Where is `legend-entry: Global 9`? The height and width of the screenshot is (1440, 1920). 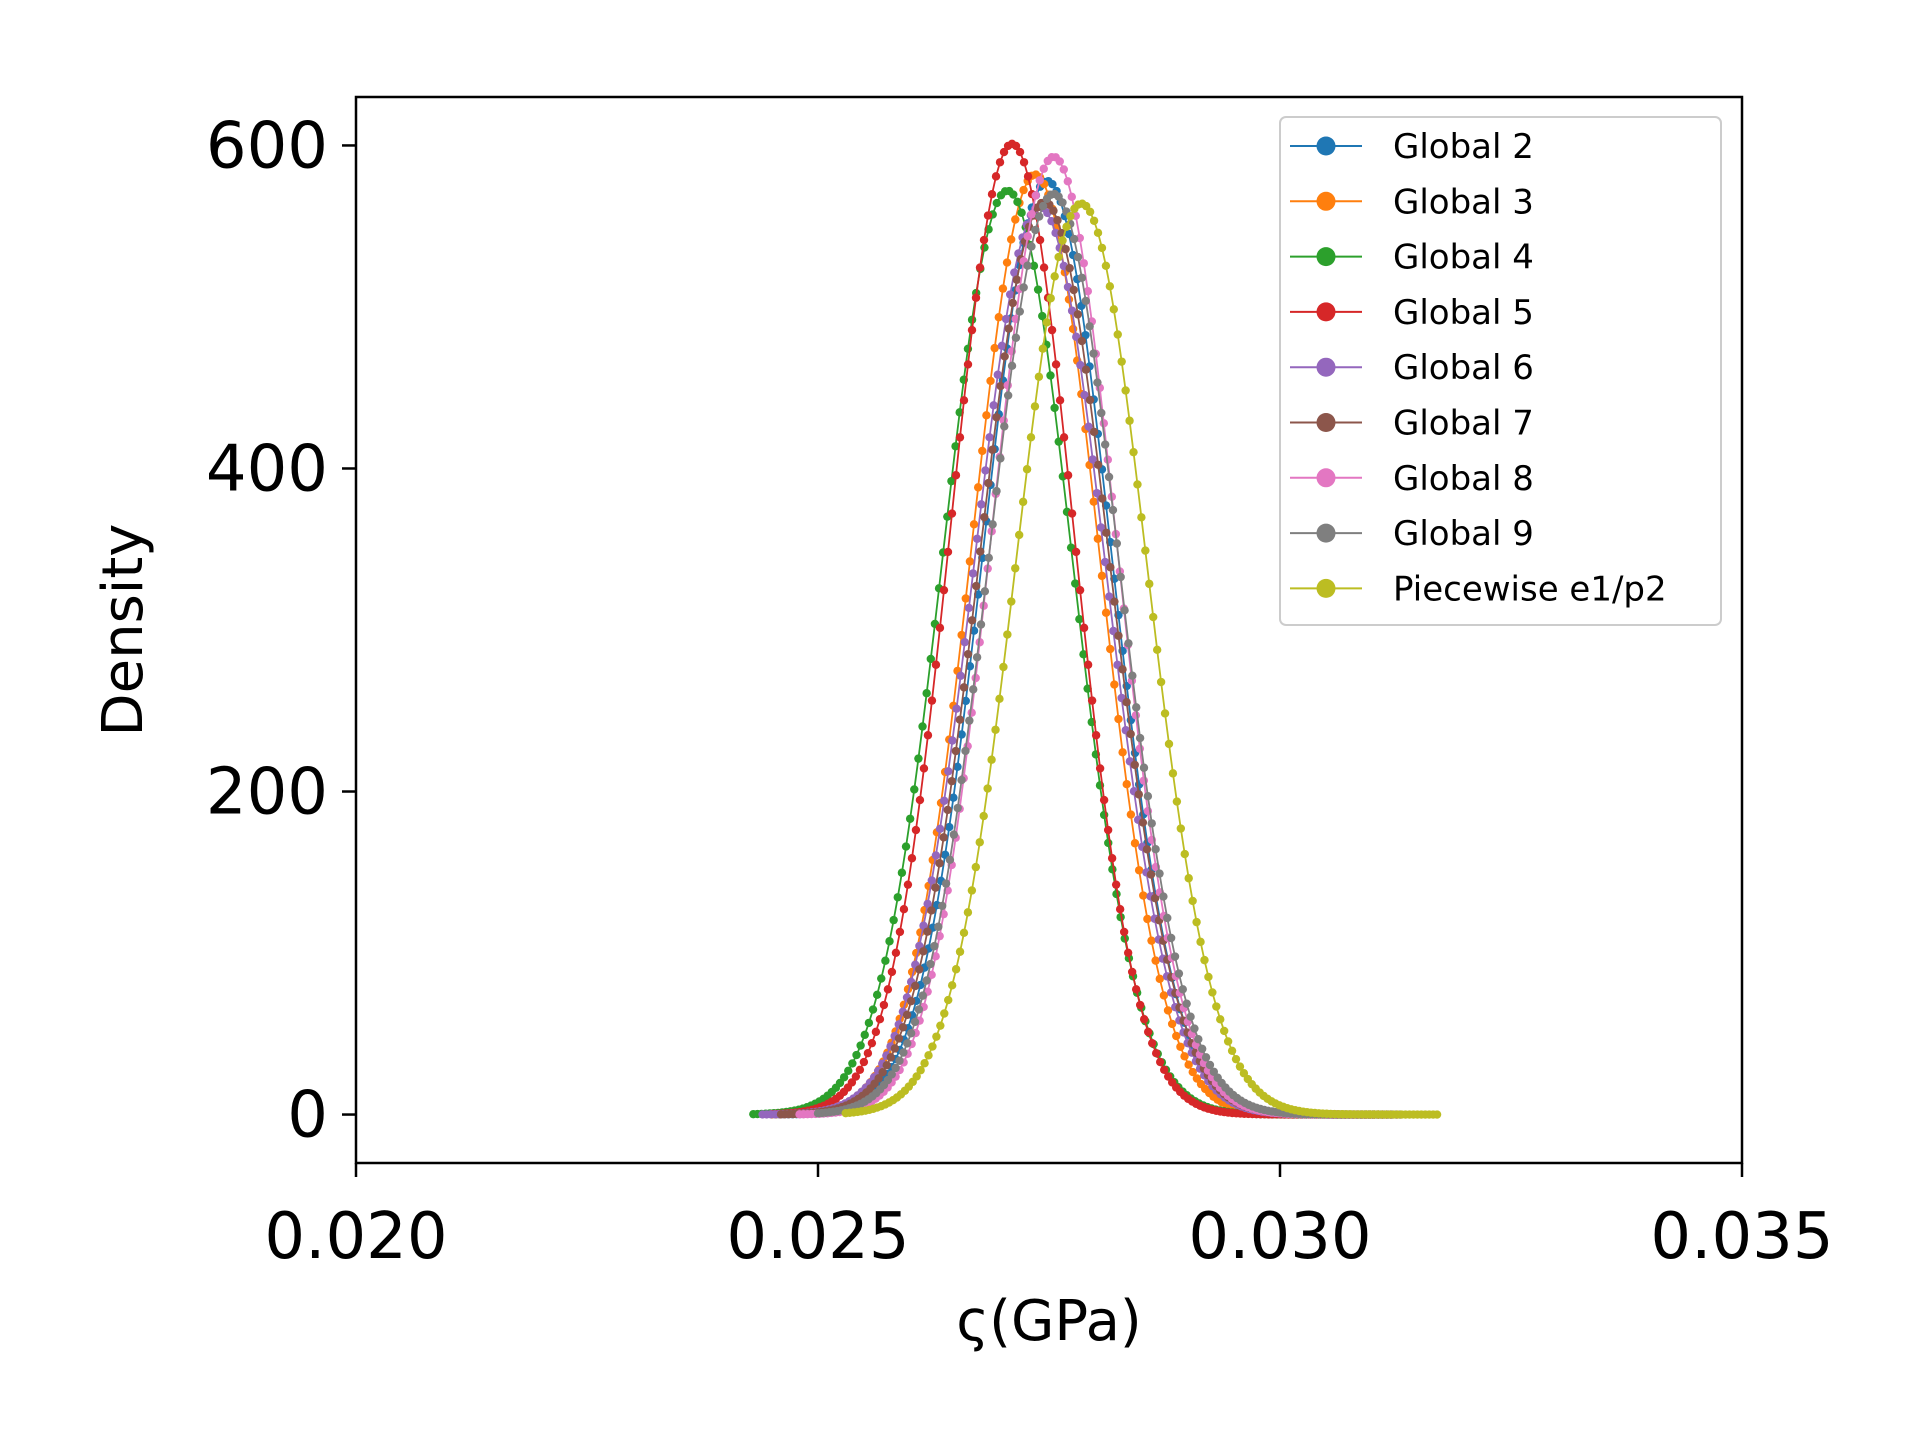 legend-entry: Global 9 is located at coordinates (1412, 534).